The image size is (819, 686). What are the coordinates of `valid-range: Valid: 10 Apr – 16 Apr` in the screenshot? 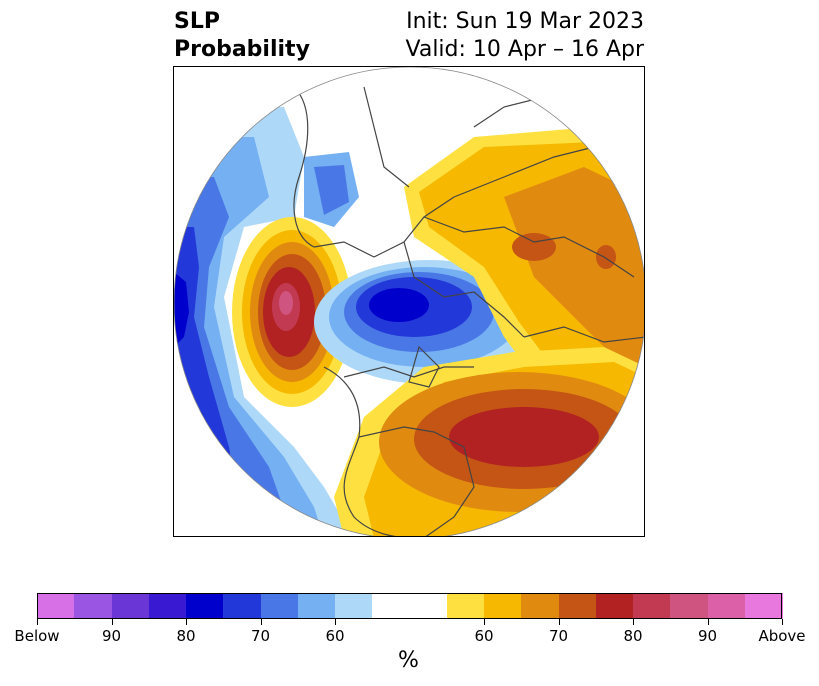 It's located at (525, 49).